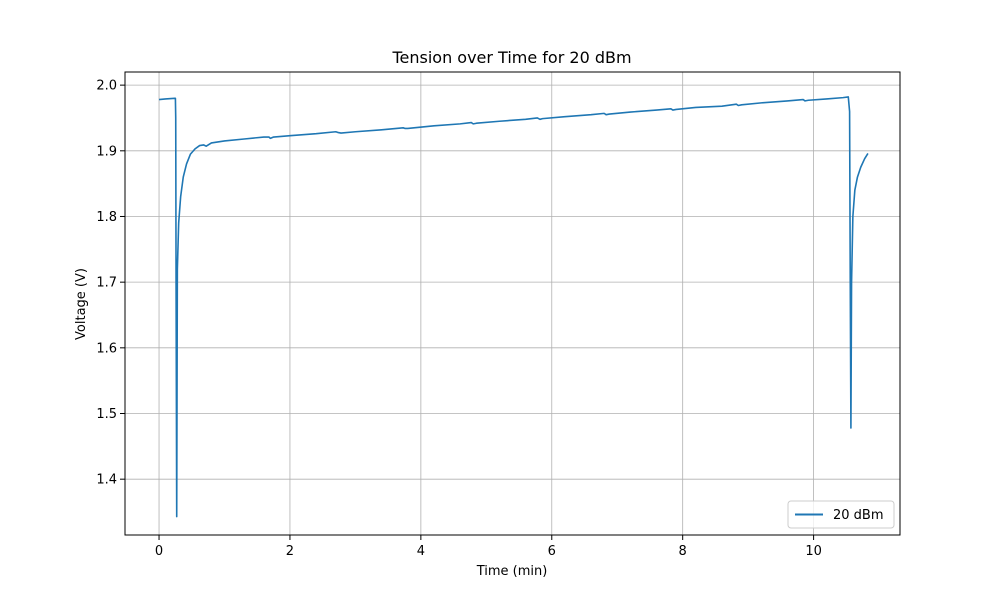  What do you see at coordinates (106, 480) in the screenshot?
I see `y-tick-label: 1.4` at bounding box center [106, 480].